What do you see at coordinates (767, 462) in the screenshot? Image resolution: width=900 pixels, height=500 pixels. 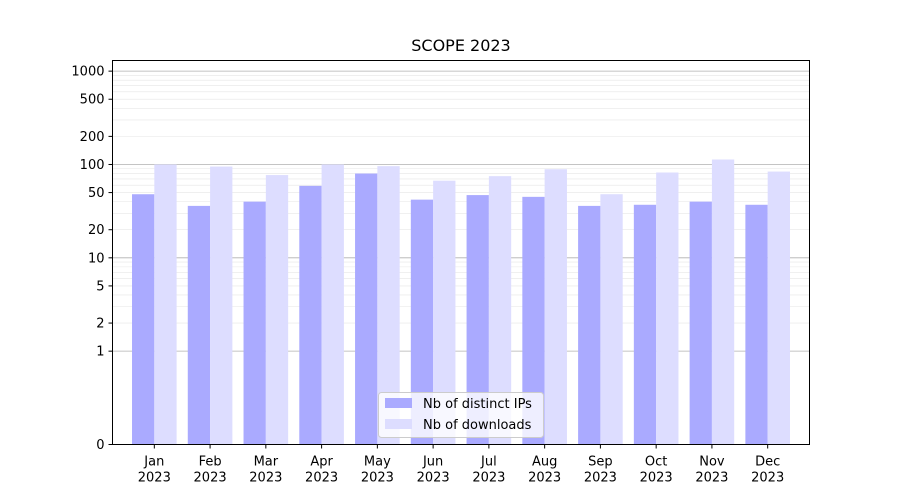 I see `x-tick-label-month: Dec` at bounding box center [767, 462].